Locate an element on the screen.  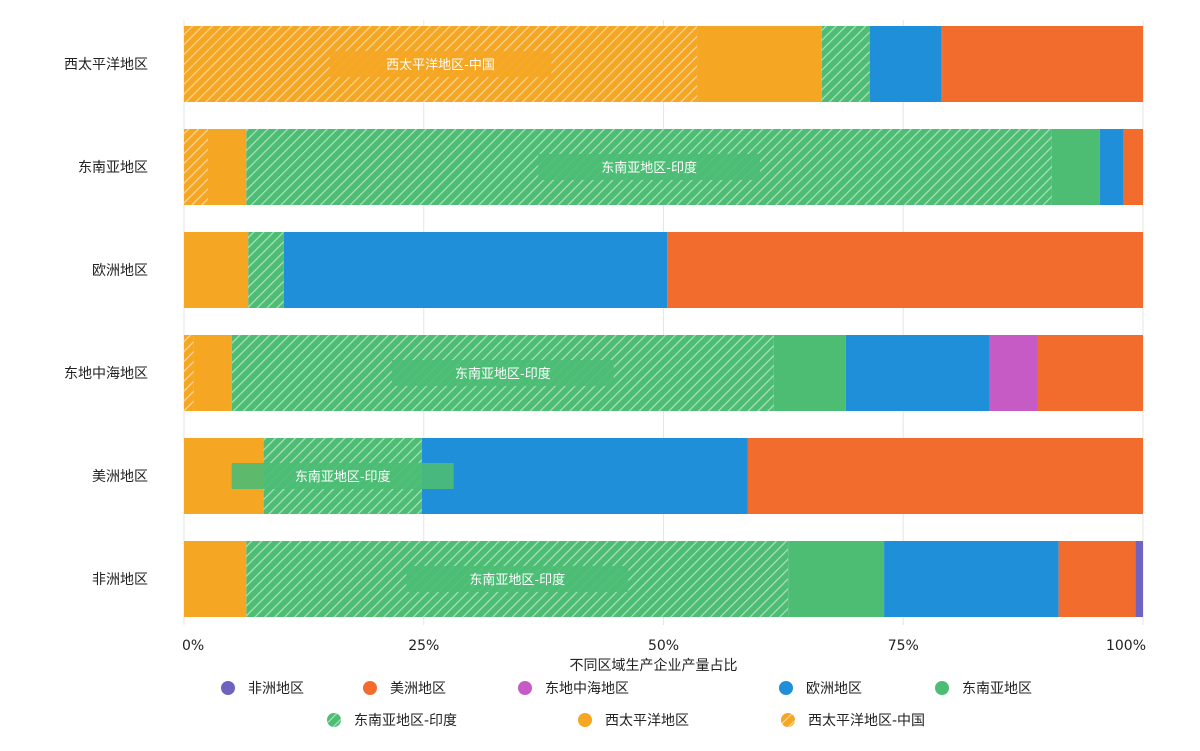
legend-item: 美洲地区 is located at coordinates (404, 689).